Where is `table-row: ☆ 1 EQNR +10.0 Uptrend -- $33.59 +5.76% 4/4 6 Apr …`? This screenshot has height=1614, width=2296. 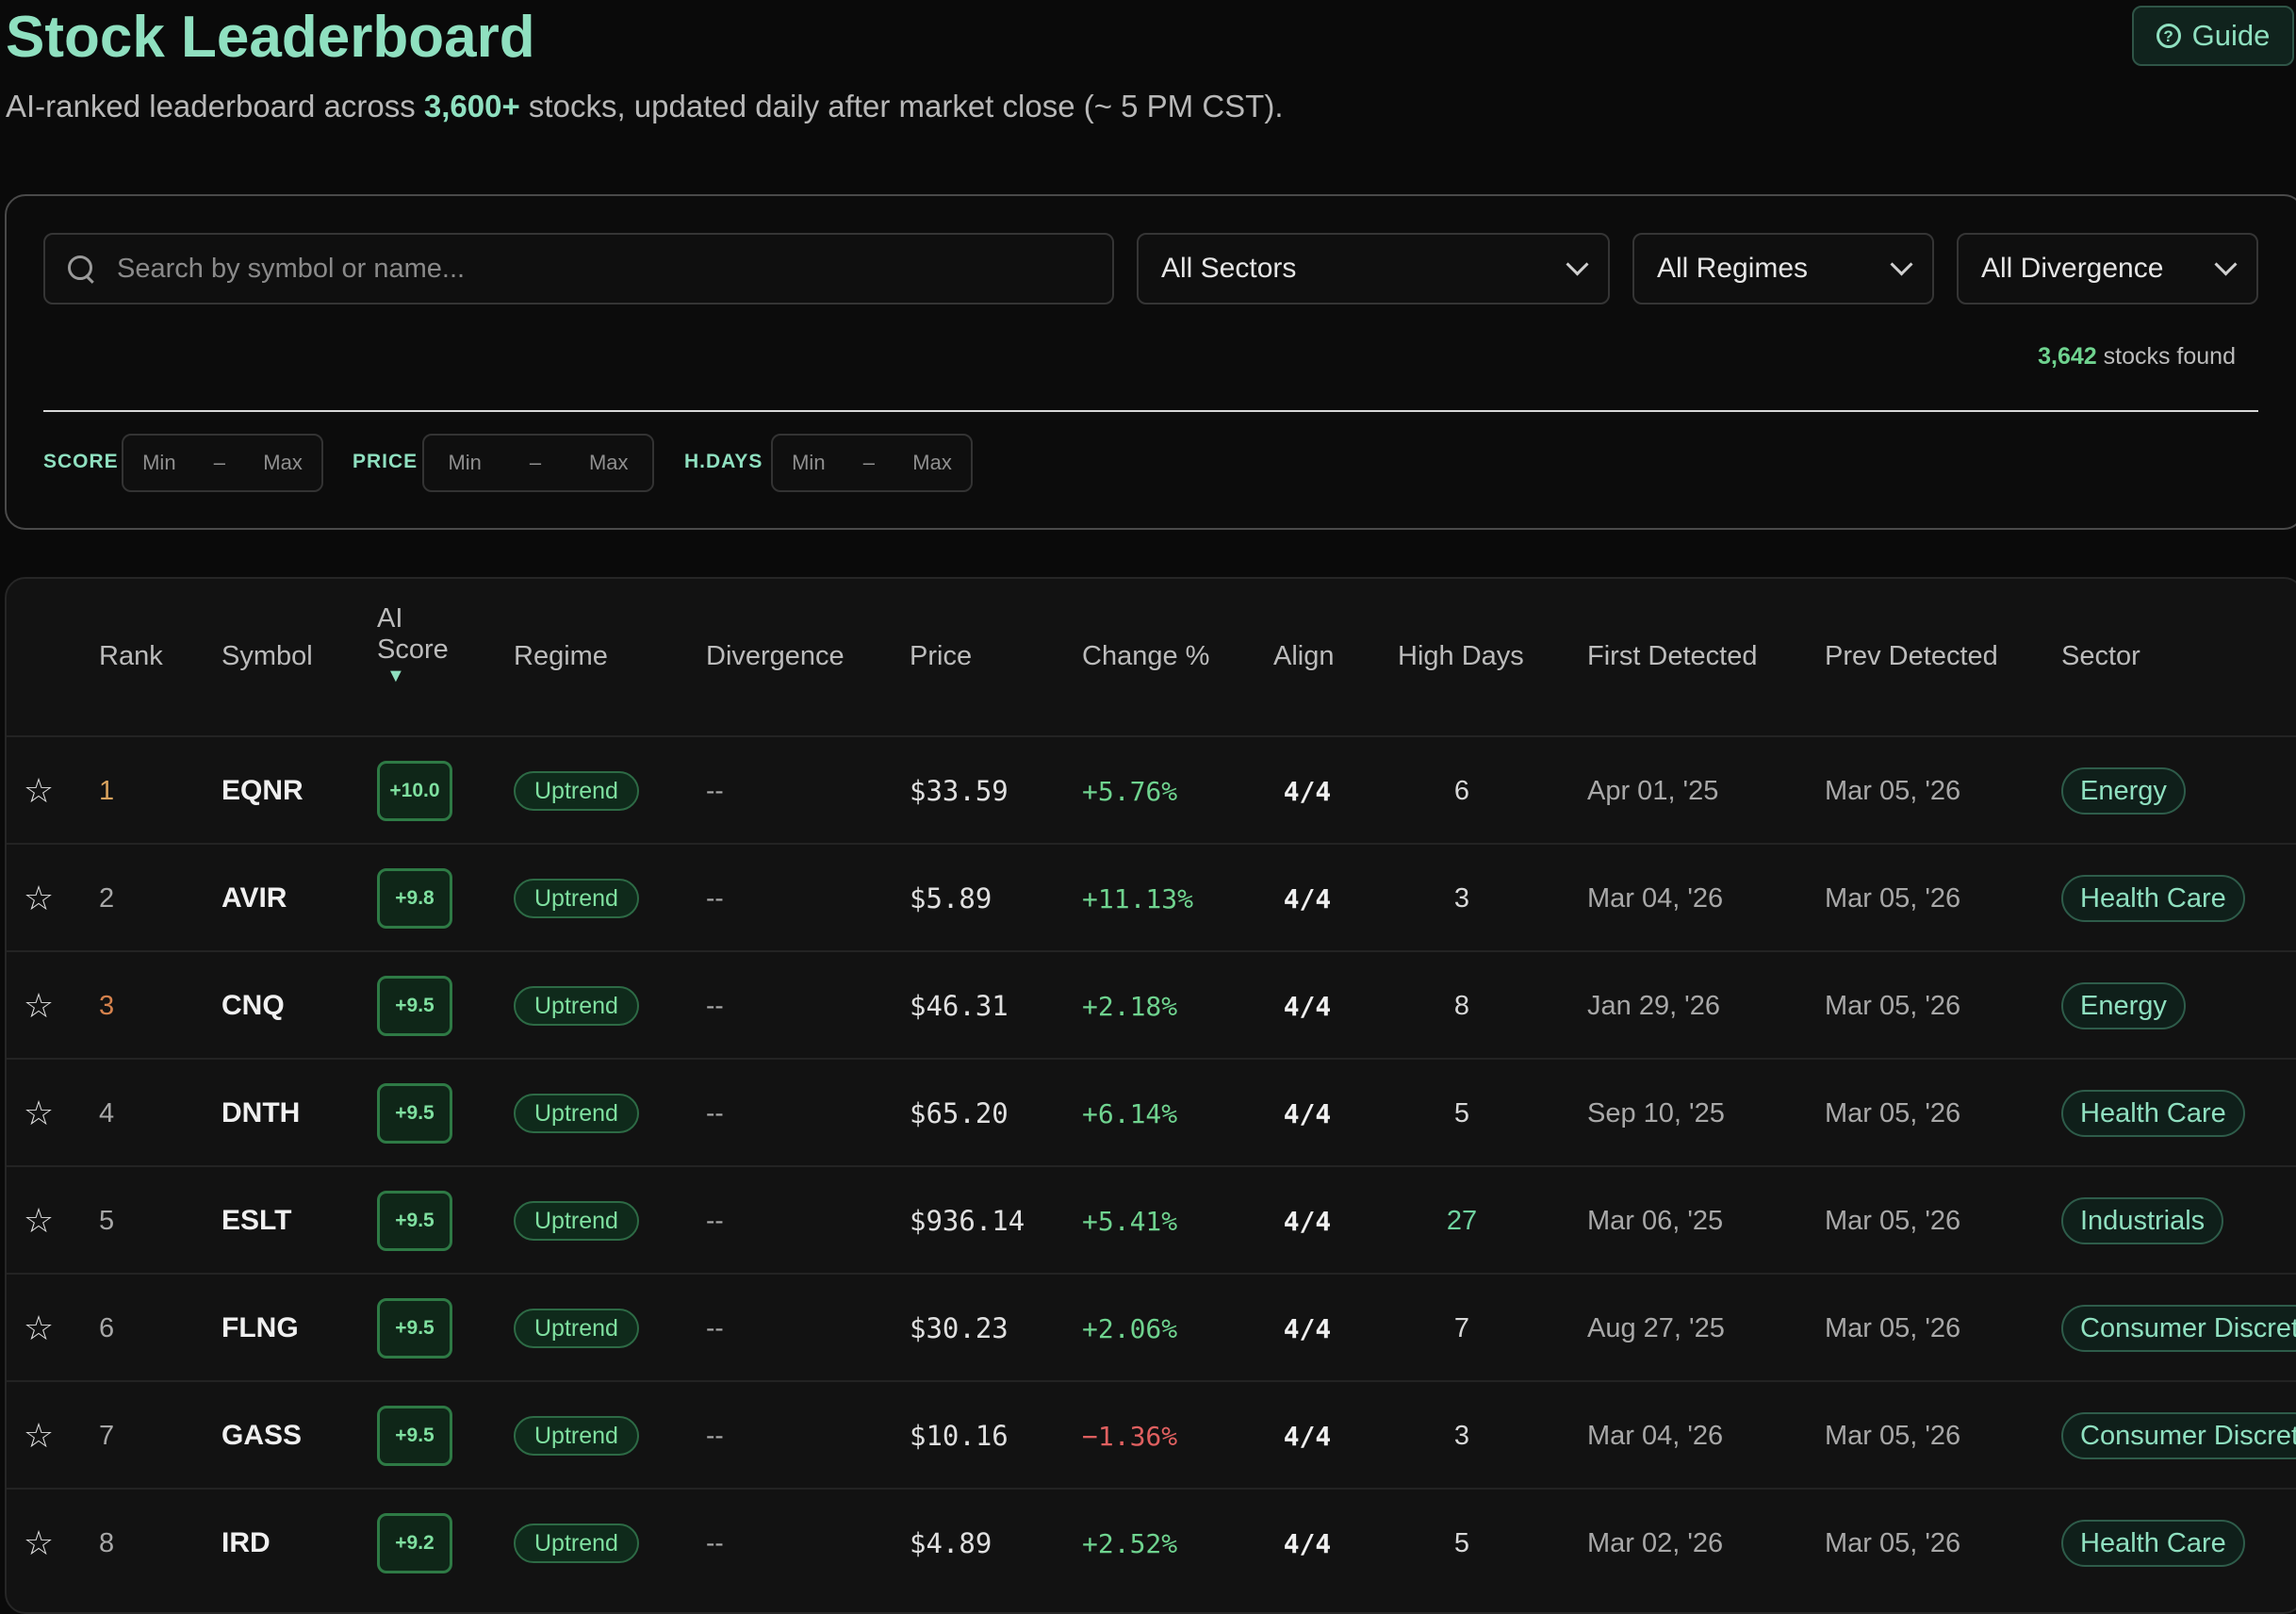 table-row: ☆ 1 EQNR +10.0 Uptrend -- $33.59 +5.76% 4/4 6 Apr … is located at coordinates (1151, 790).